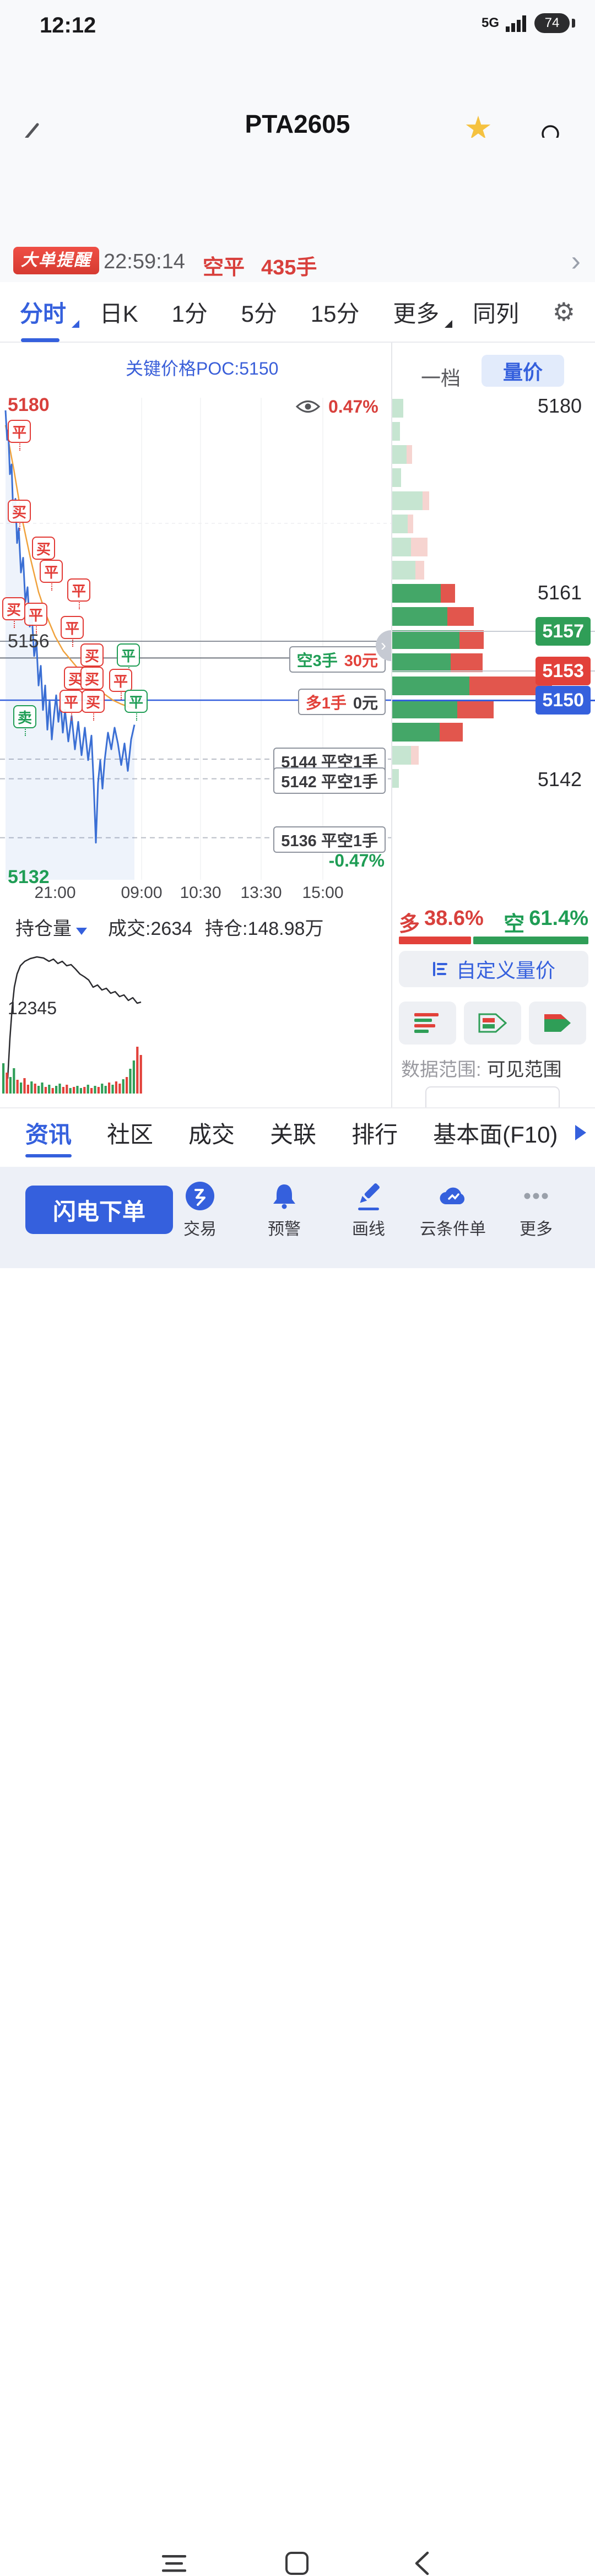 The width and height of the screenshot is (595, 2576). I want to click on period-tab-5分: 5分, so click(259, 312).